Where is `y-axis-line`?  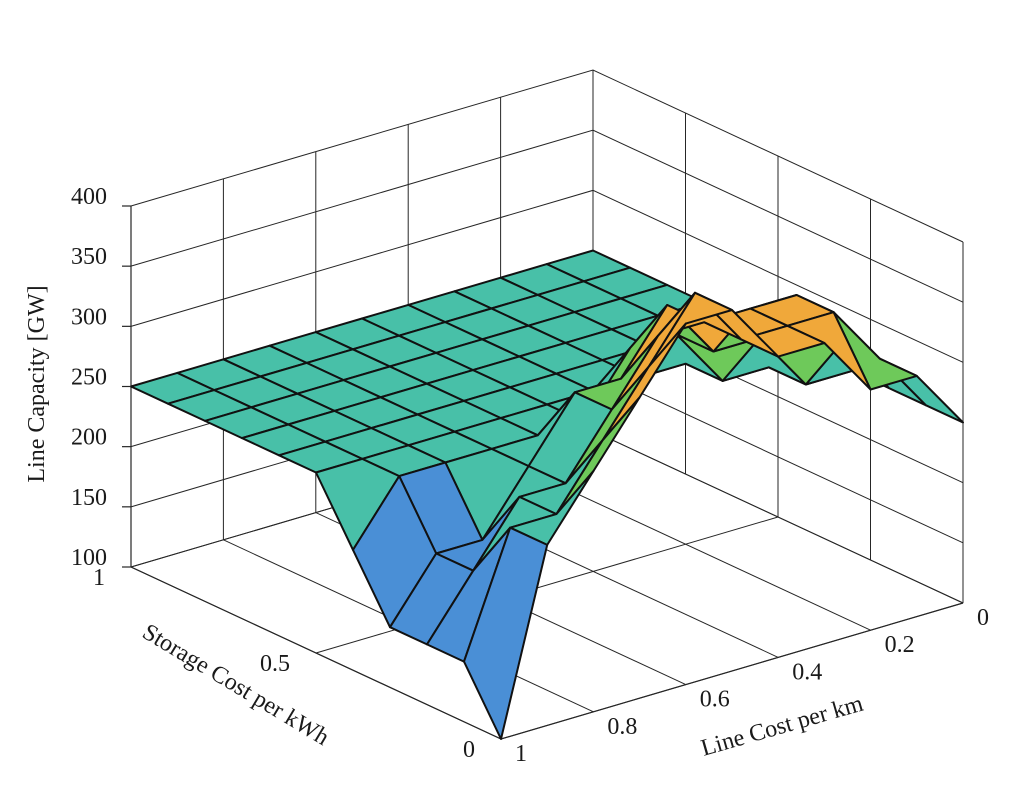 y-axis-line is located at coordinates (316, 653).